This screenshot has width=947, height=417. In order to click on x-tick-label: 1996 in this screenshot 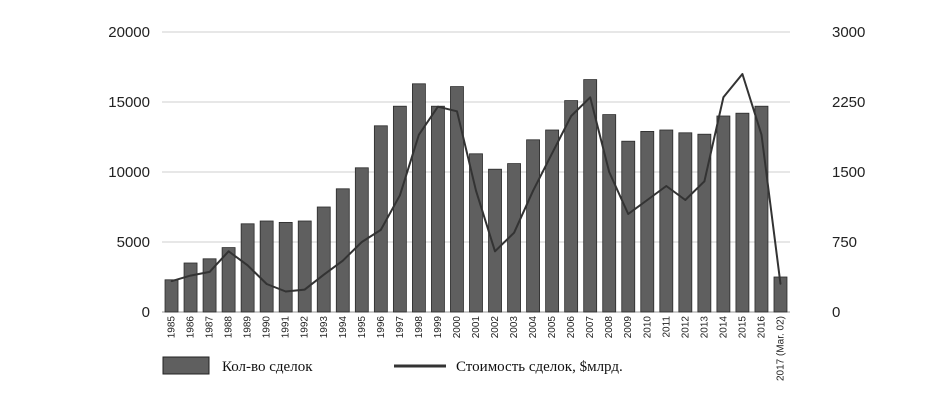, I will do `click(381, 327)`.